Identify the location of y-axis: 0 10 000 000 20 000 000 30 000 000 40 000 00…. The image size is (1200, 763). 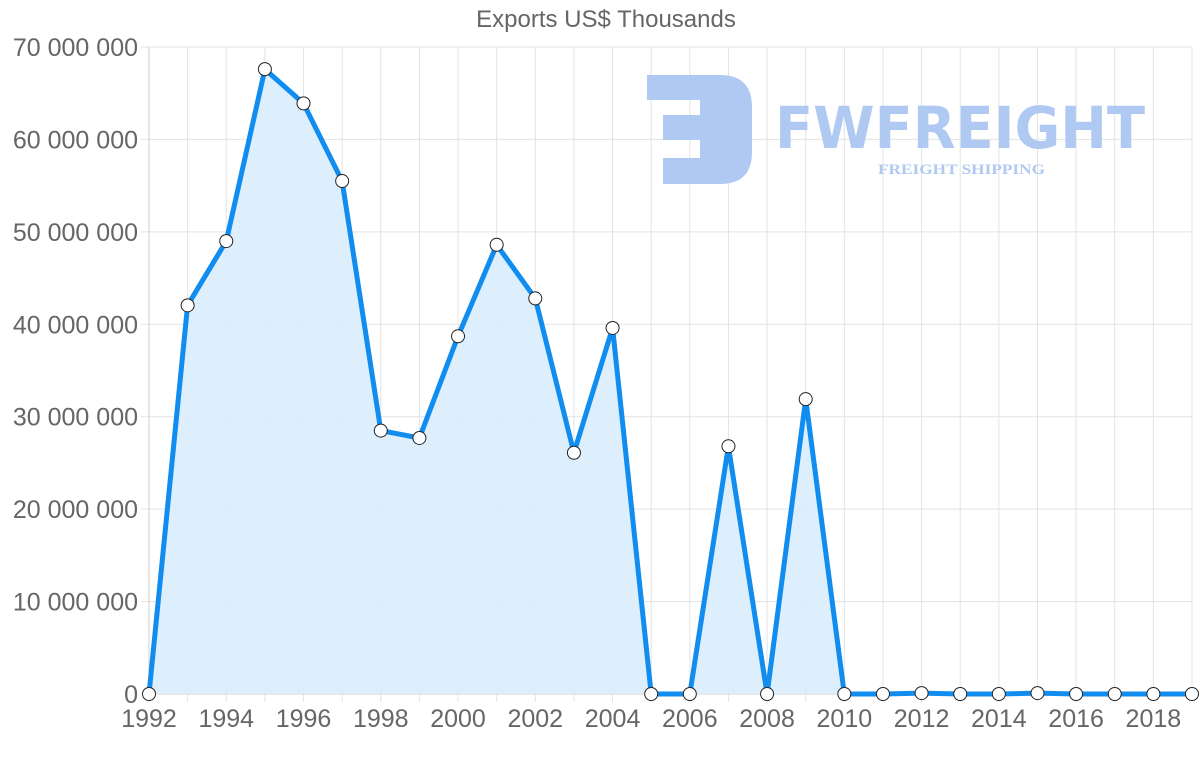
(75, 371).